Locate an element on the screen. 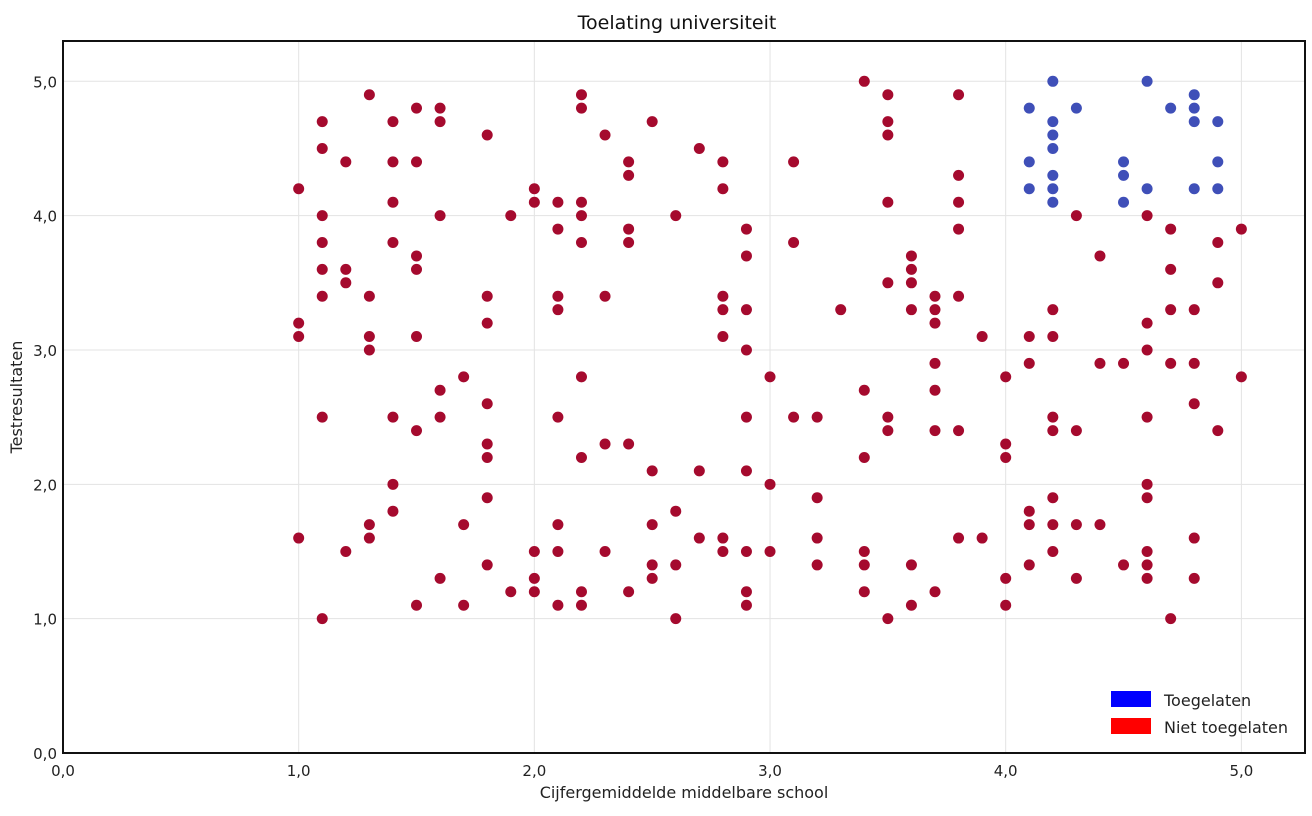  y-axis-label: Testresultaten is located at coordinates (16, 398).